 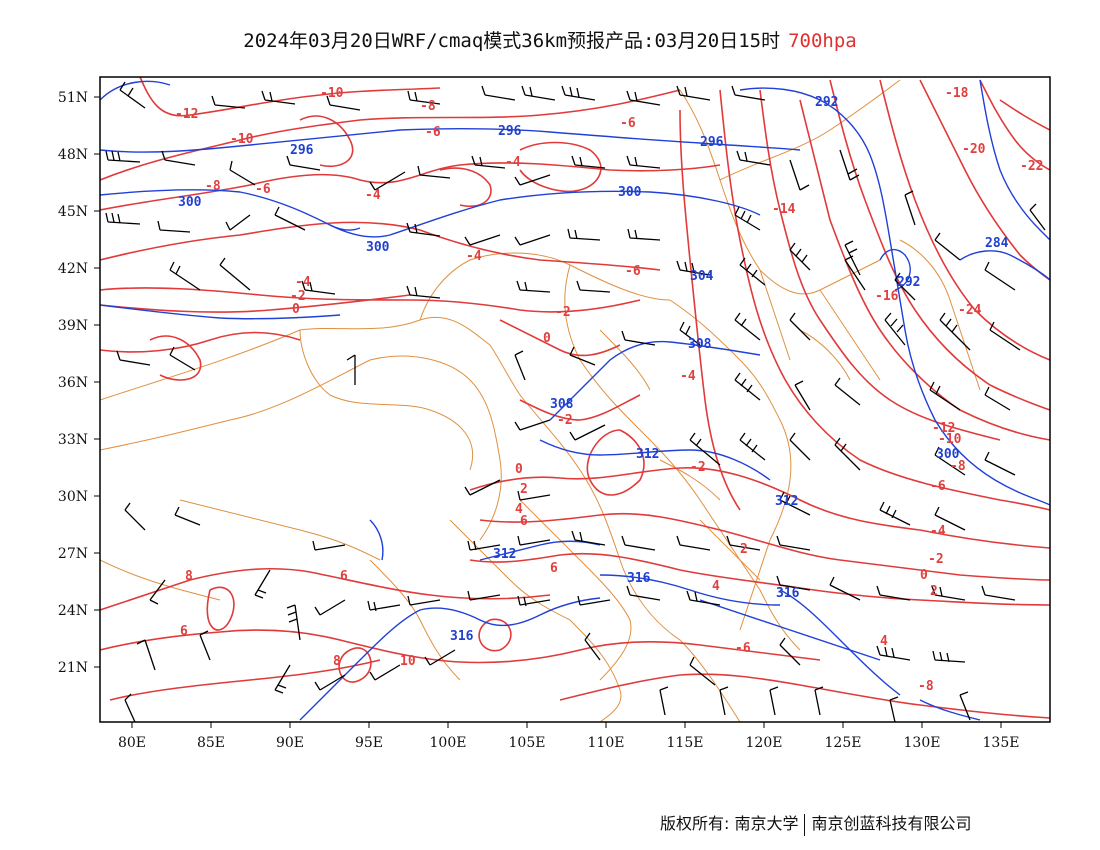 What do you see at coordinates (73, 611) in the screenshot?
I see `lat-label: 24N` at bounding box center [73, 611].